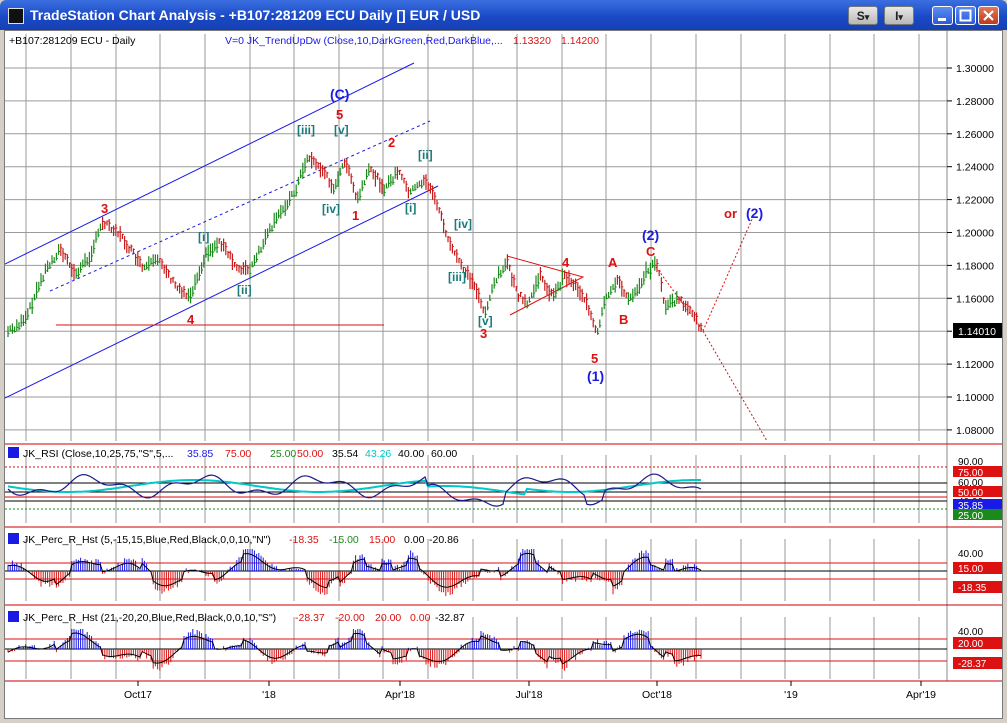  Describe the element at coordinates (970, 516) in the screenshot. I see `rsi-axis-label: 25.00` at that location.